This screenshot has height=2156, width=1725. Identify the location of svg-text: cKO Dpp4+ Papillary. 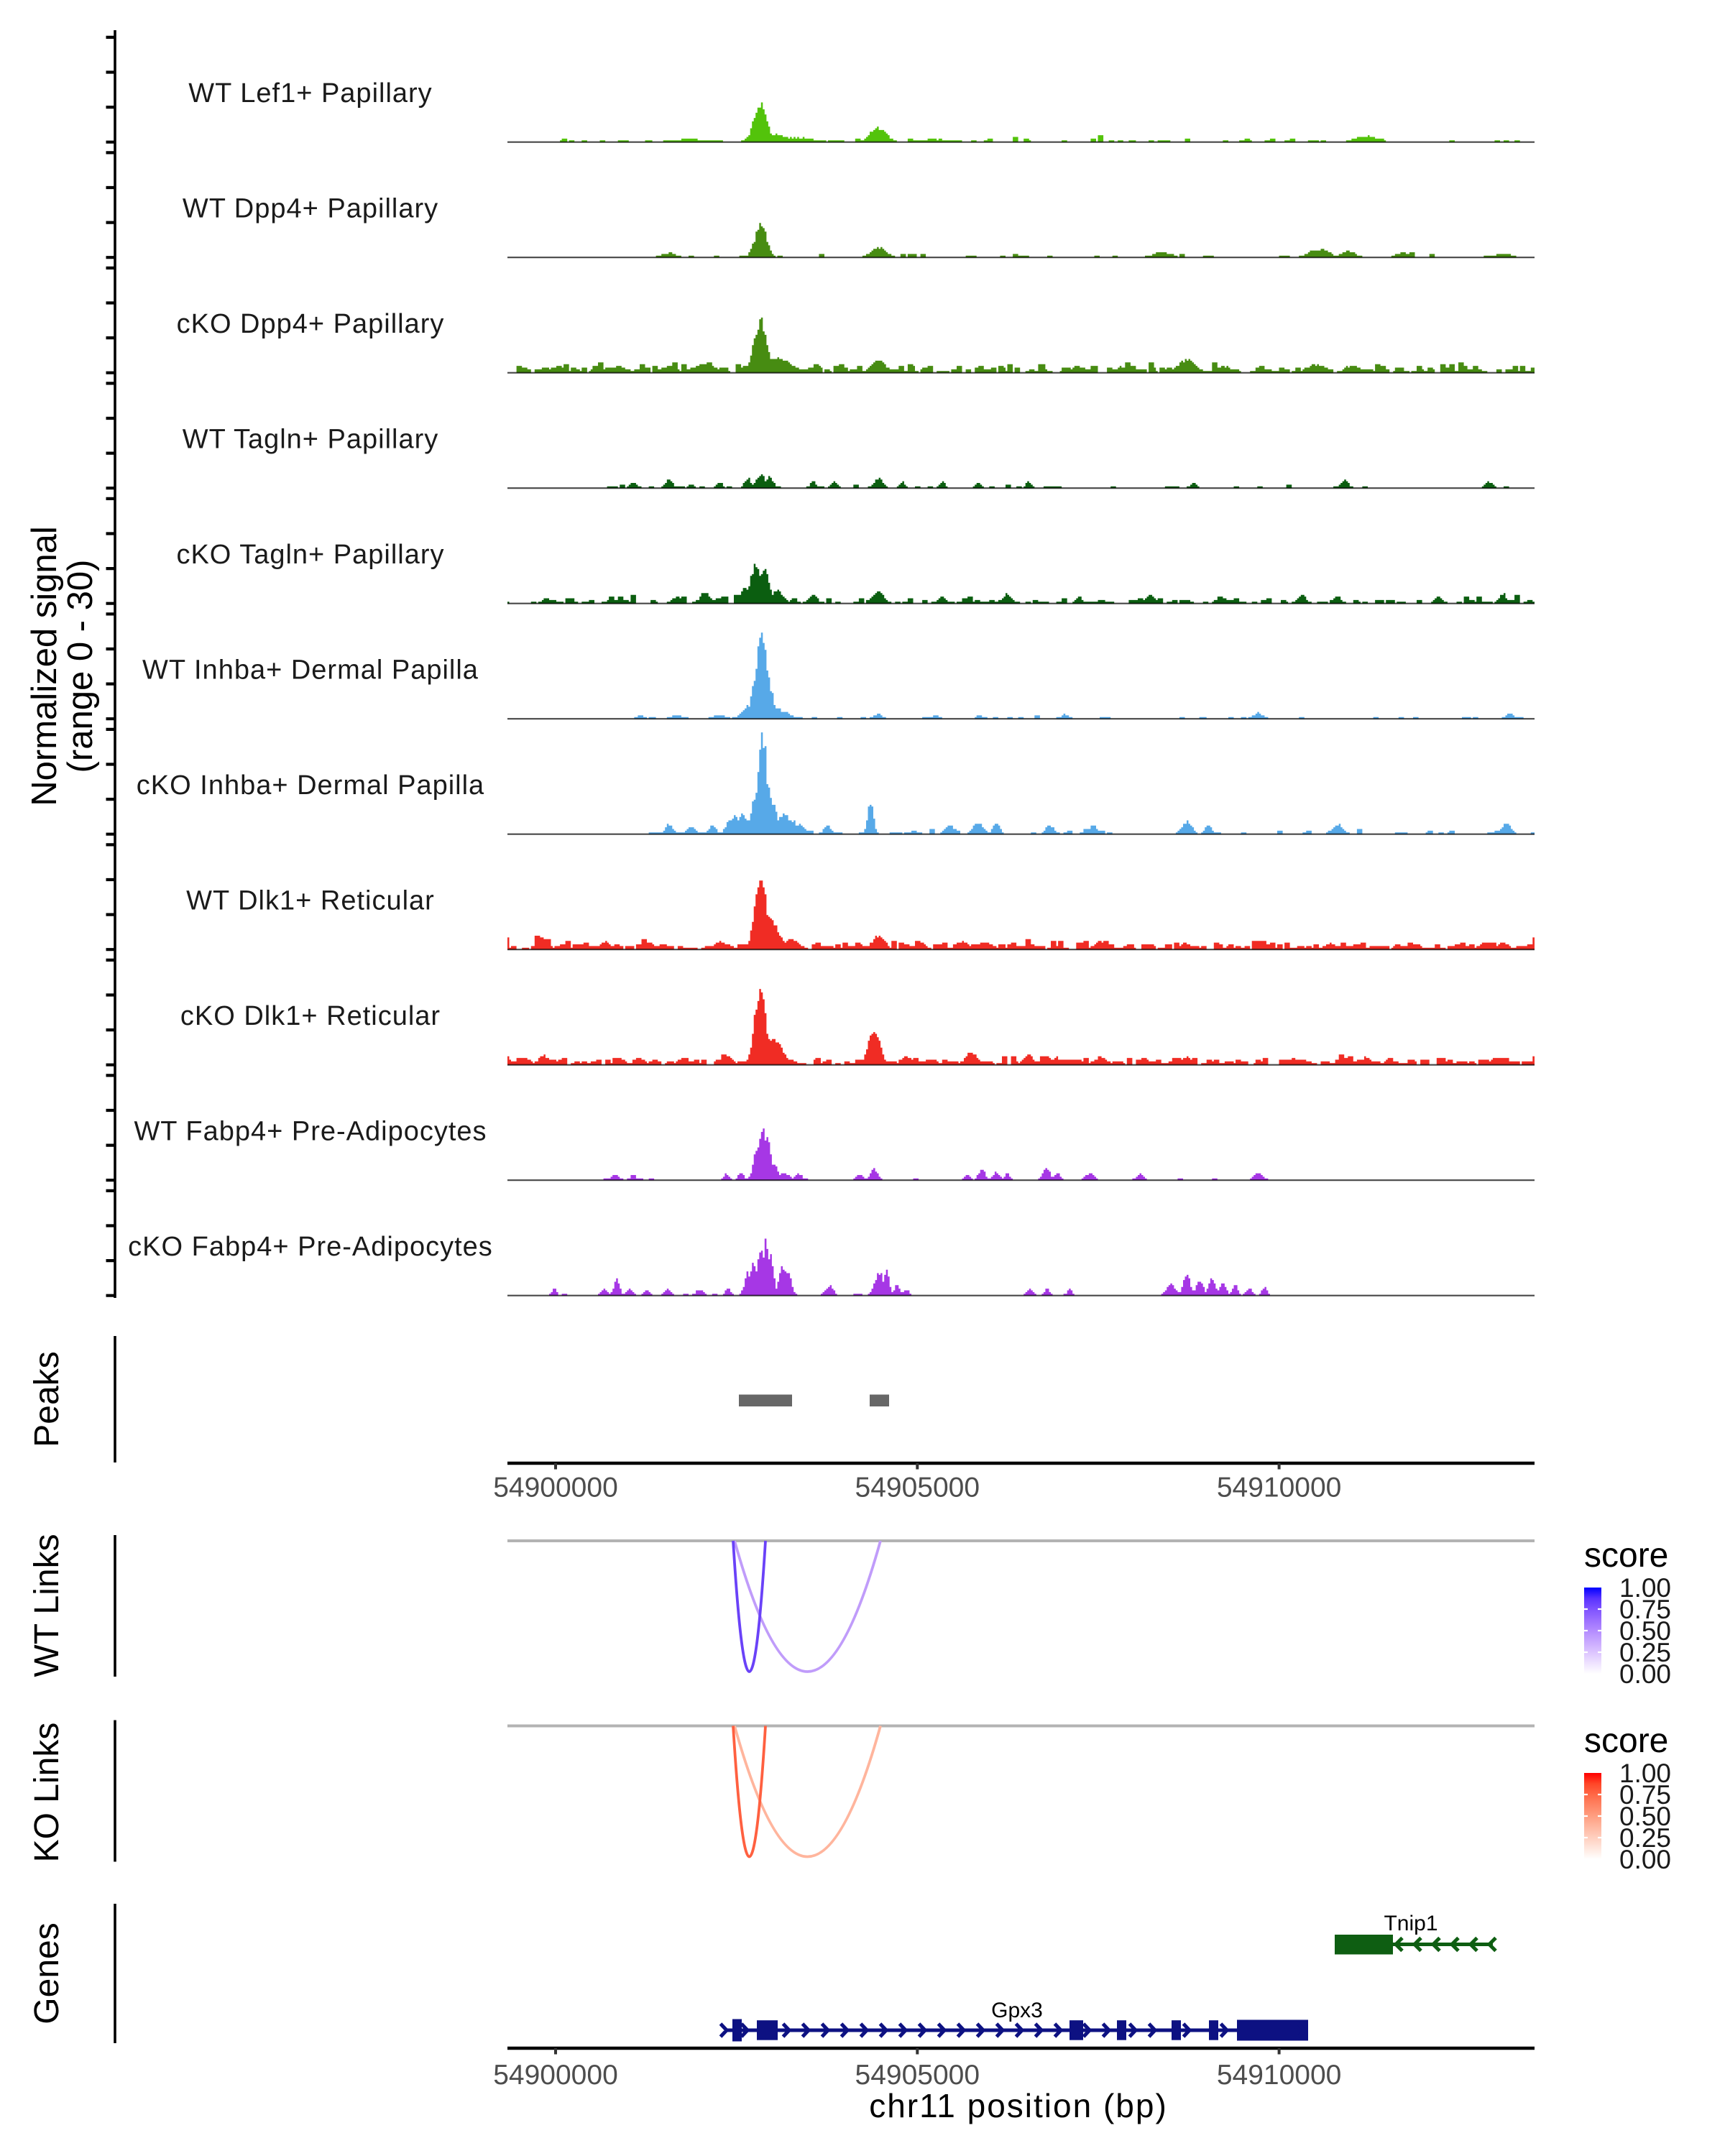
(311, 324).